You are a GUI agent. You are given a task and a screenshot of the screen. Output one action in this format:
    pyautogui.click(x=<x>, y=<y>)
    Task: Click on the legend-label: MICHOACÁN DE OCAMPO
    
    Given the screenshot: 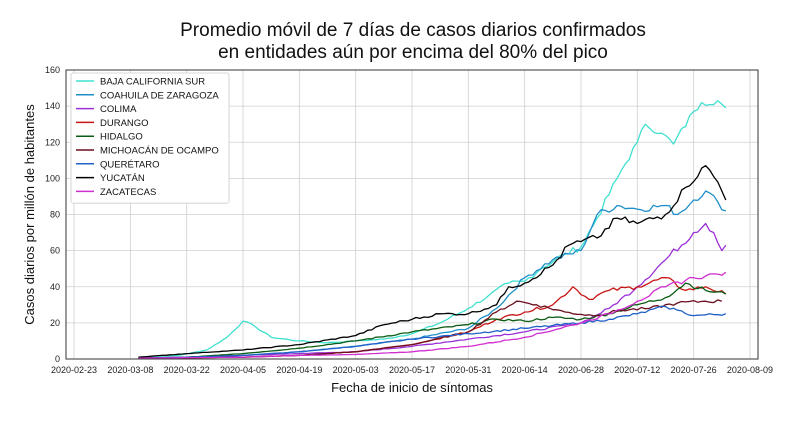 What is the action you would take?
    pyautogui.click(x=159, y=151)
    